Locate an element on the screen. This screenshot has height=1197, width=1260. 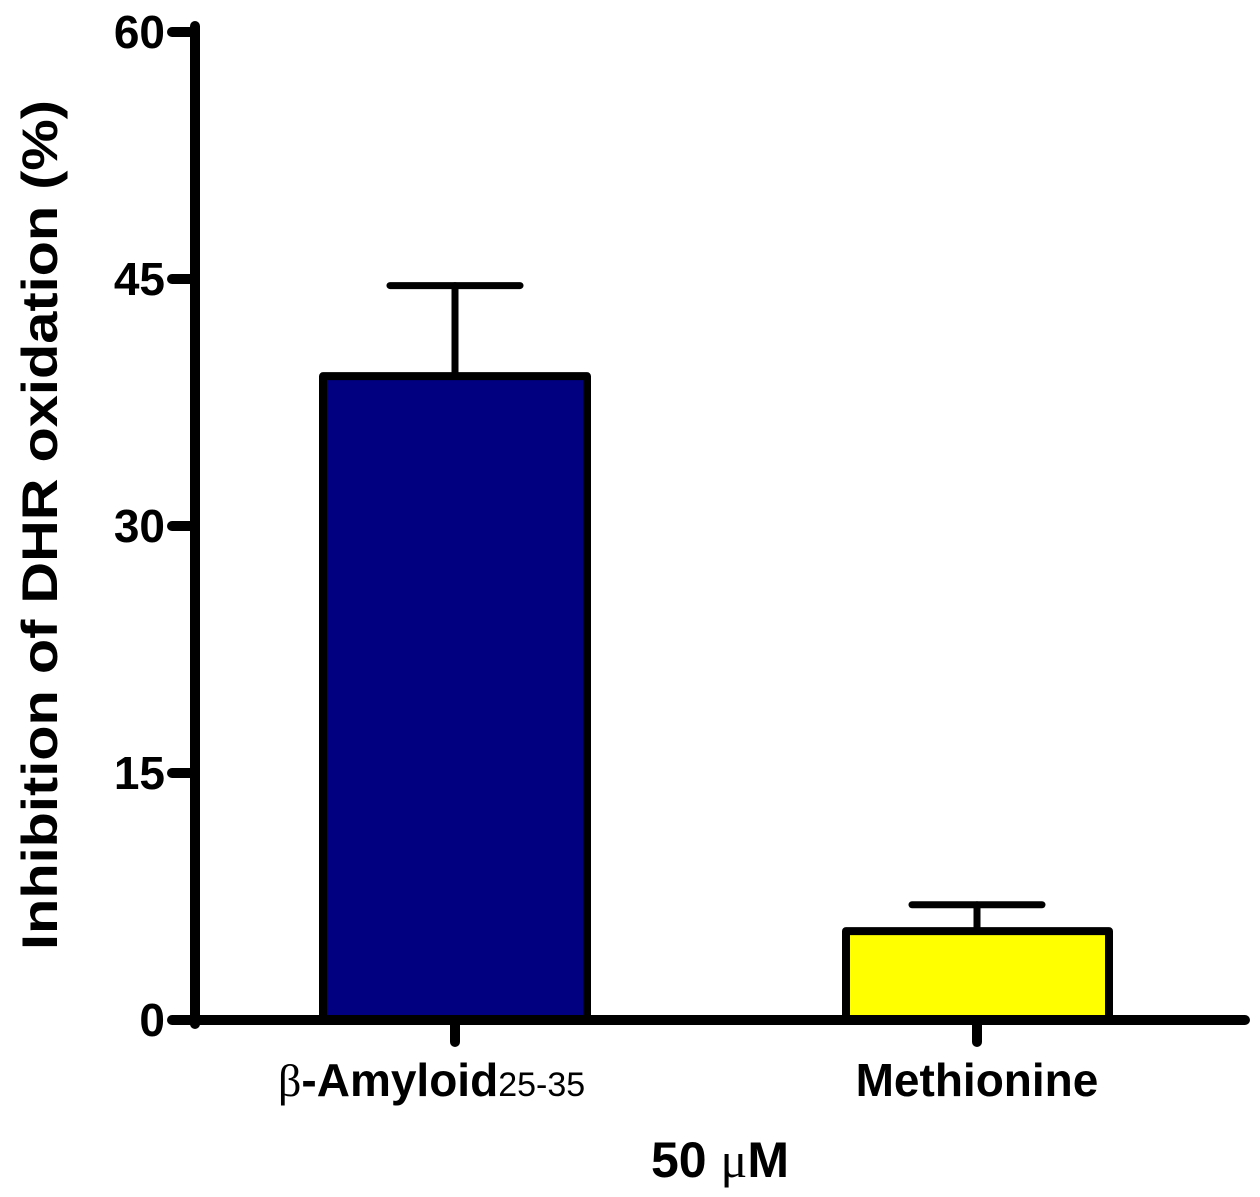
y-axis-label: Inhibition of DHR oxidation (%) is located at coordinates (40, 525).